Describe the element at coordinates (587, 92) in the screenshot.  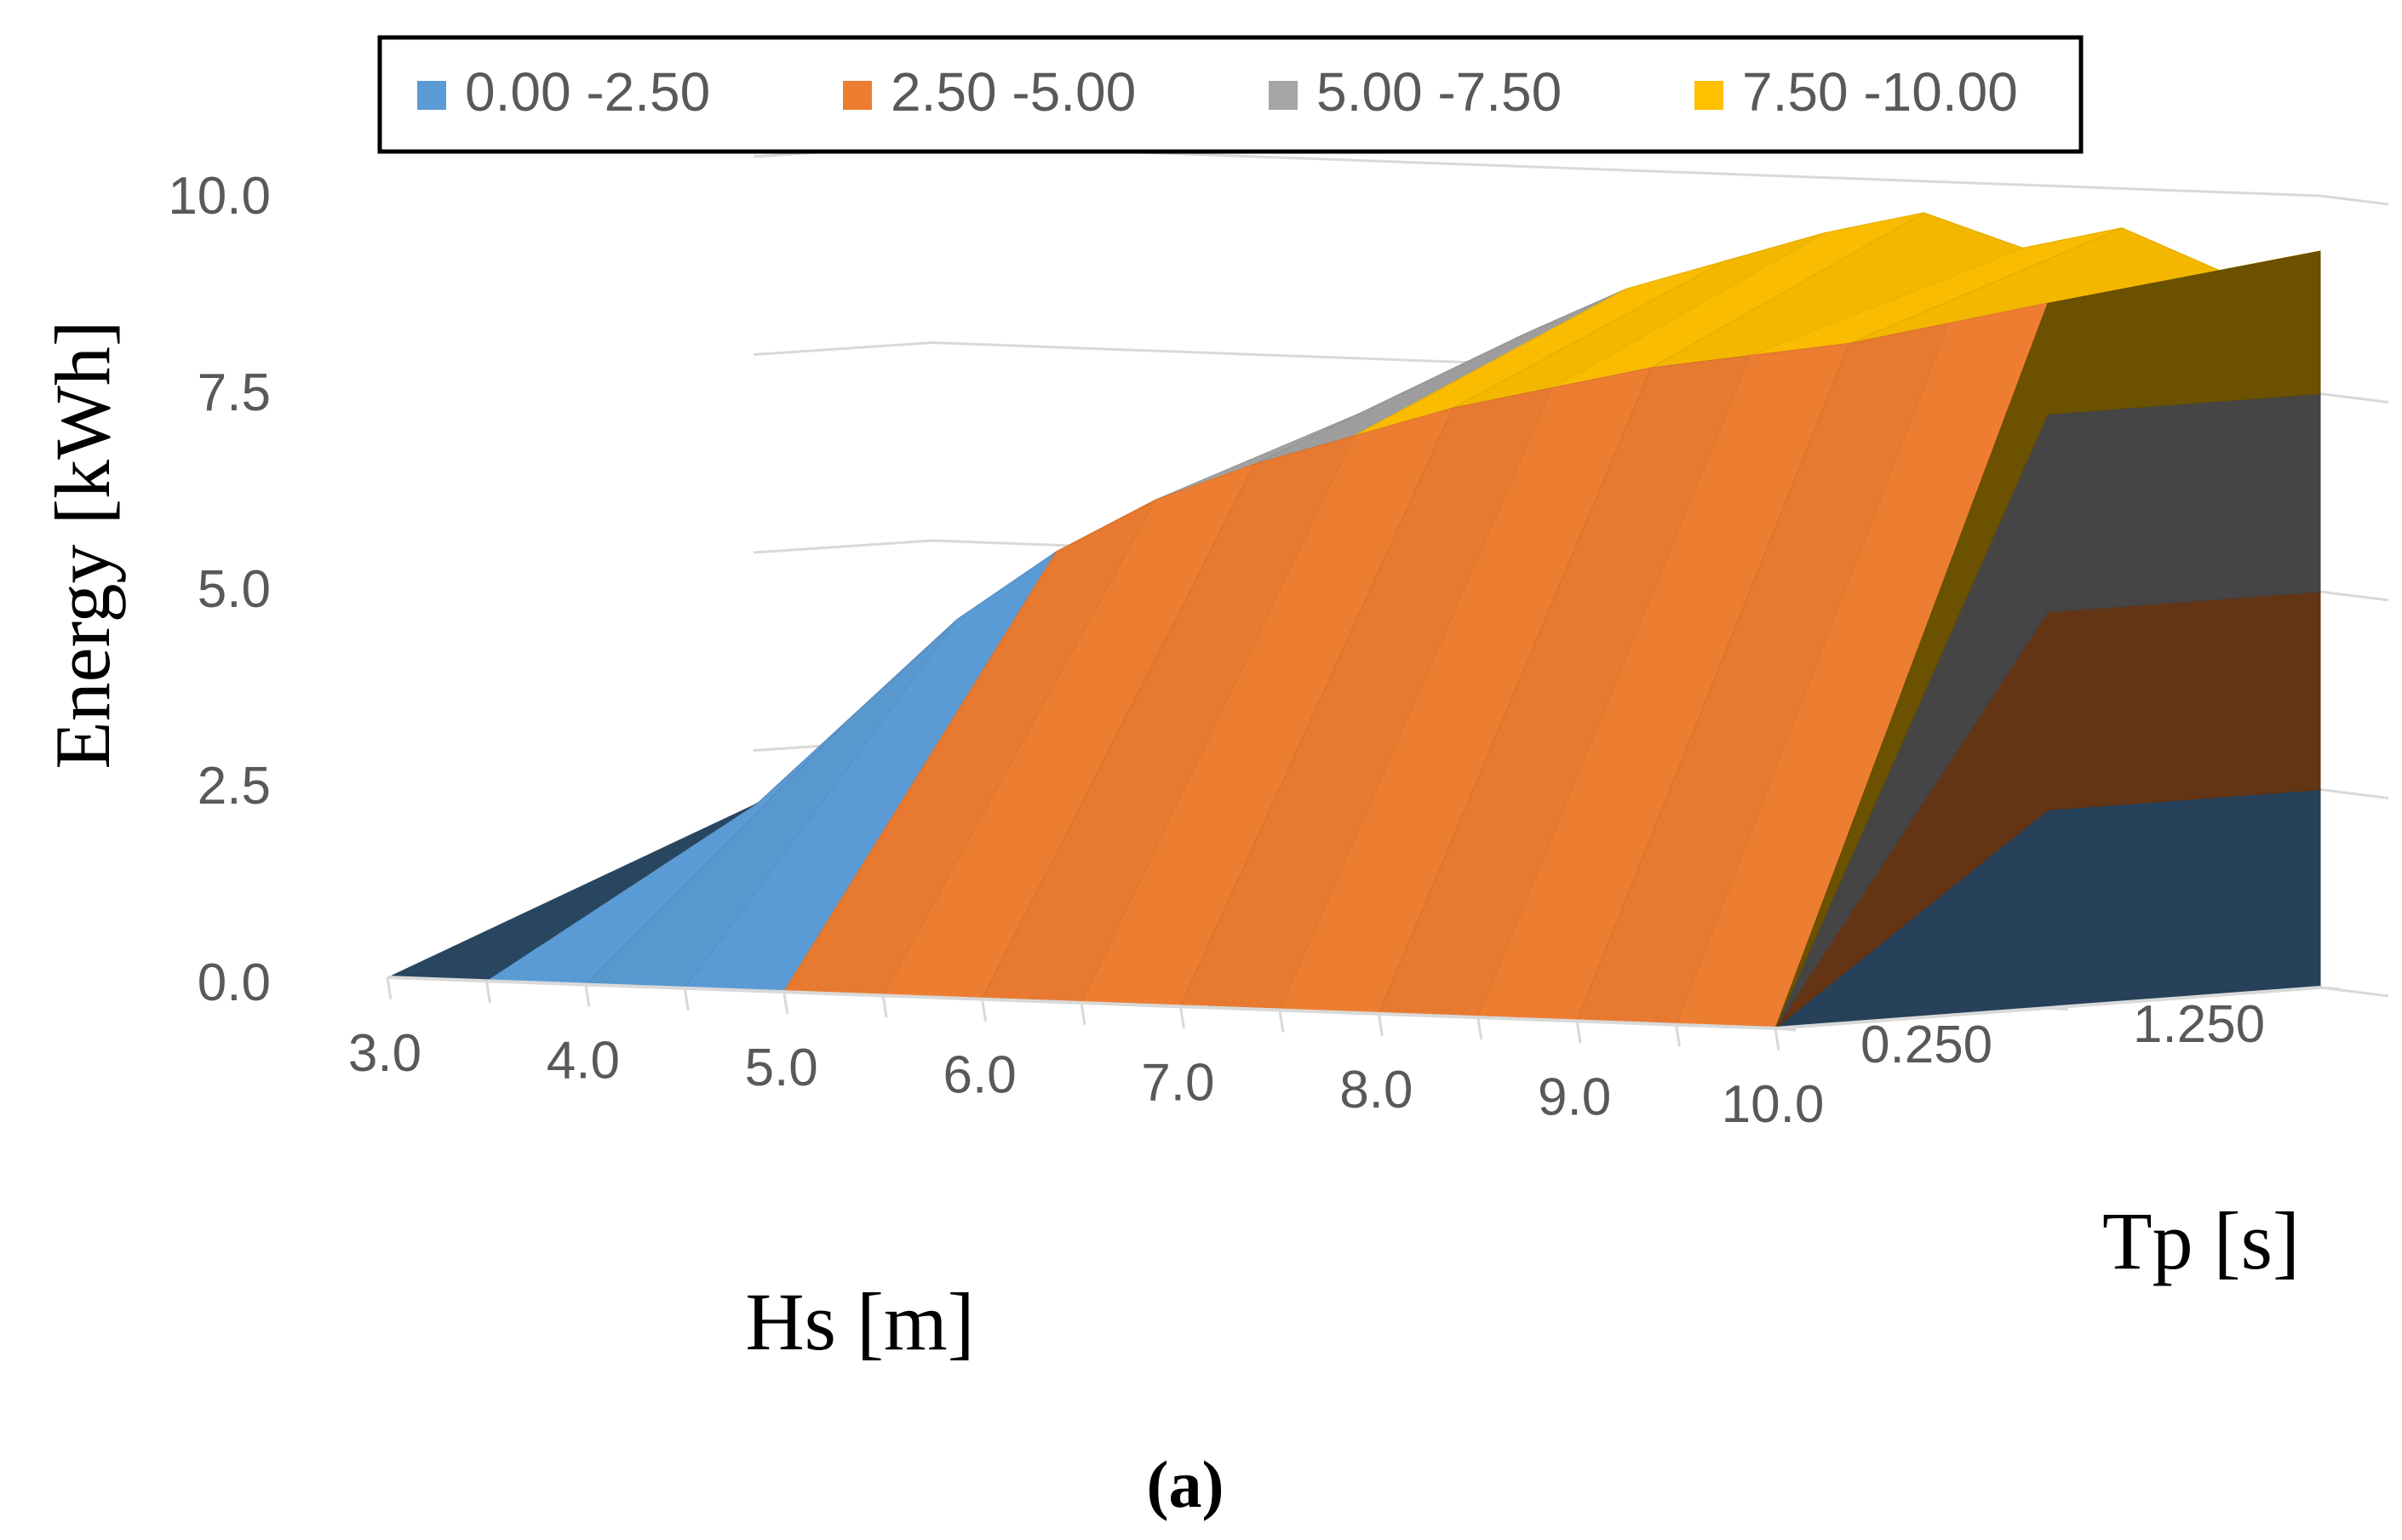
I see `legend-label: 0.00 -2.50` at that location.